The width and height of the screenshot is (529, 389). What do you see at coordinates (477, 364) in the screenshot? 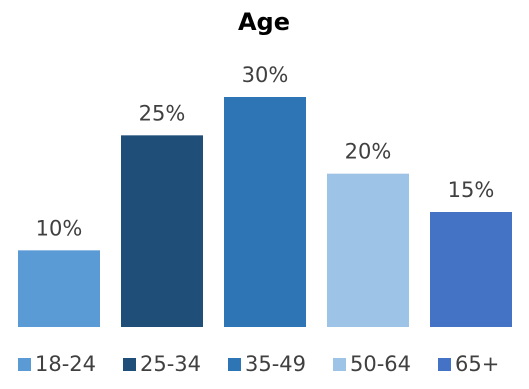
I see `legend-label-65+: 65+` at bounding box center [477, 364].